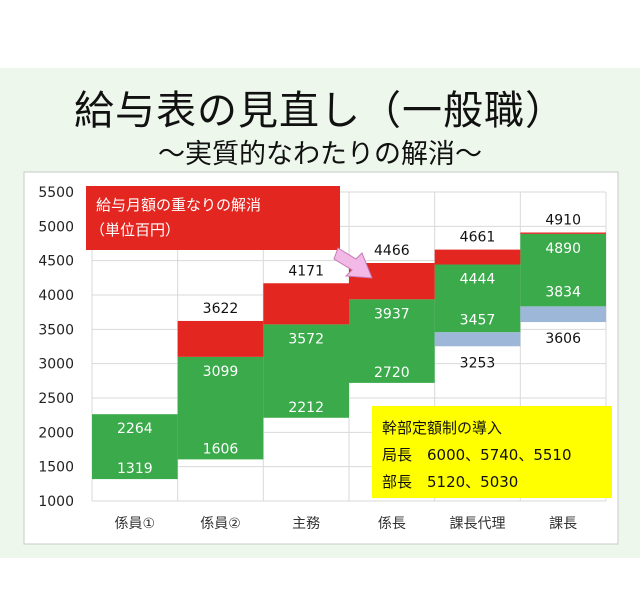  I want to click on data-label: 3099, so click(221, 372).